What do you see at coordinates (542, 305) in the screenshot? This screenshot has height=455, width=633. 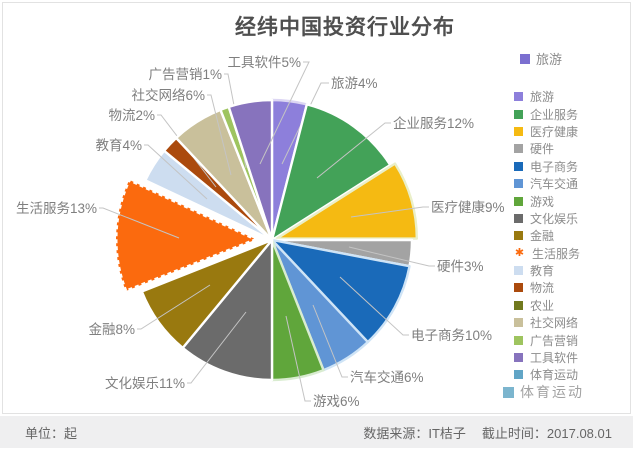 I see `legend-label: 农业` at bounding box center [542, 305].